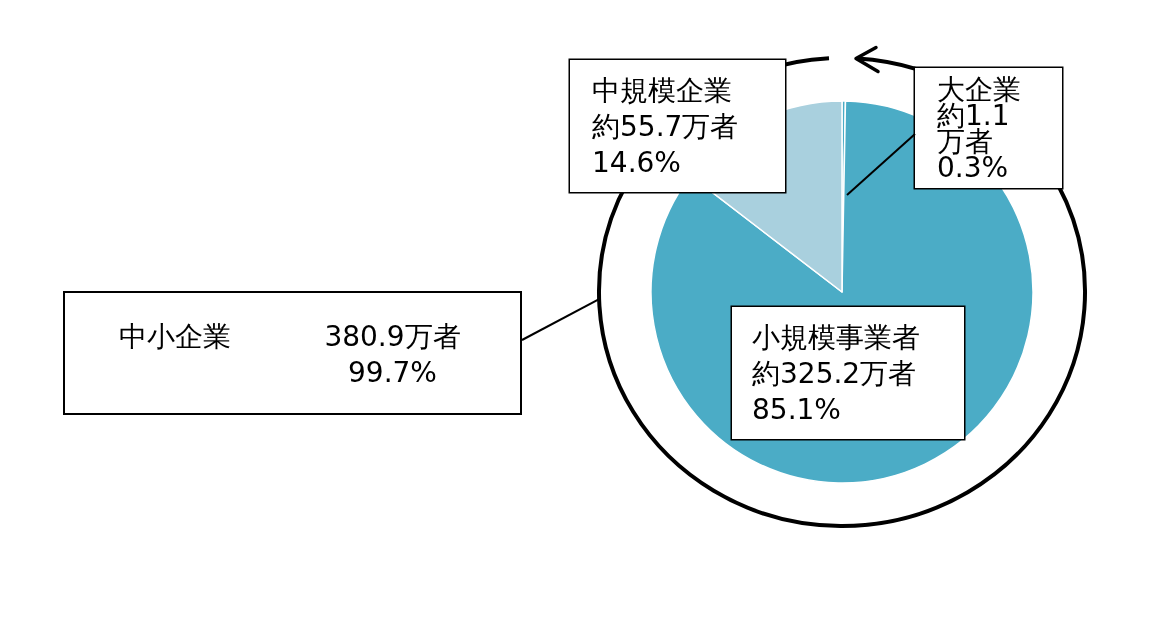  I want to click on data-label: 約55.7万者 14.6%, so click(665, 144).